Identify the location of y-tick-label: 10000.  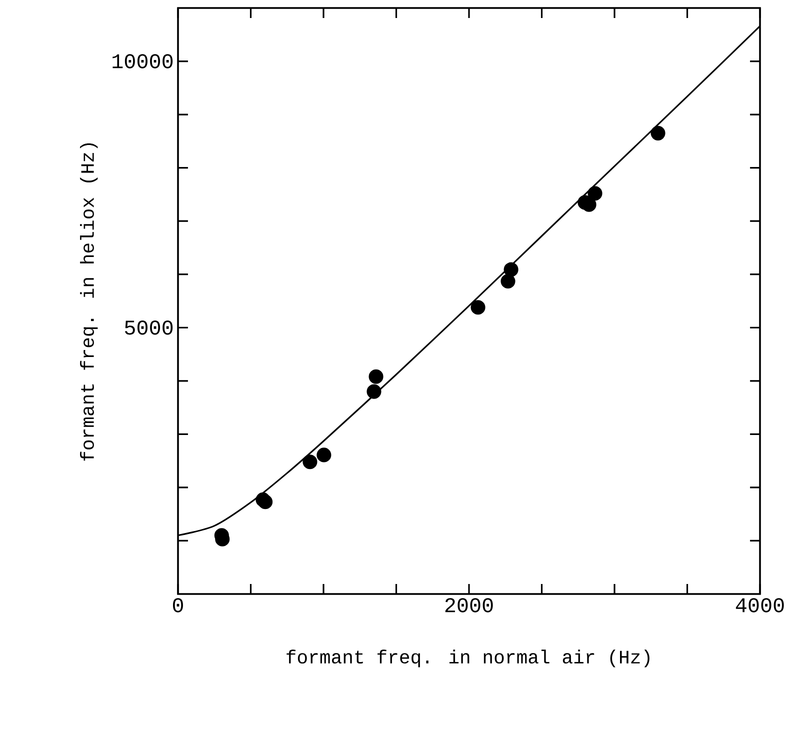
(142, 61).